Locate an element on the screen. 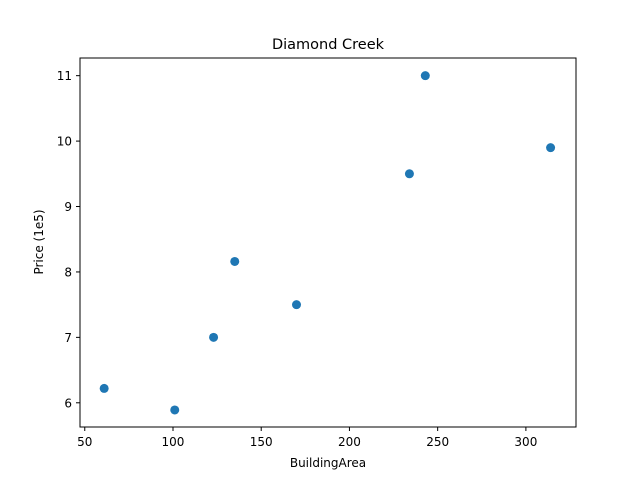 The height and width of the screenshot is (480, 640). y-tick-label: 6 is located at coordinates (68, 403).